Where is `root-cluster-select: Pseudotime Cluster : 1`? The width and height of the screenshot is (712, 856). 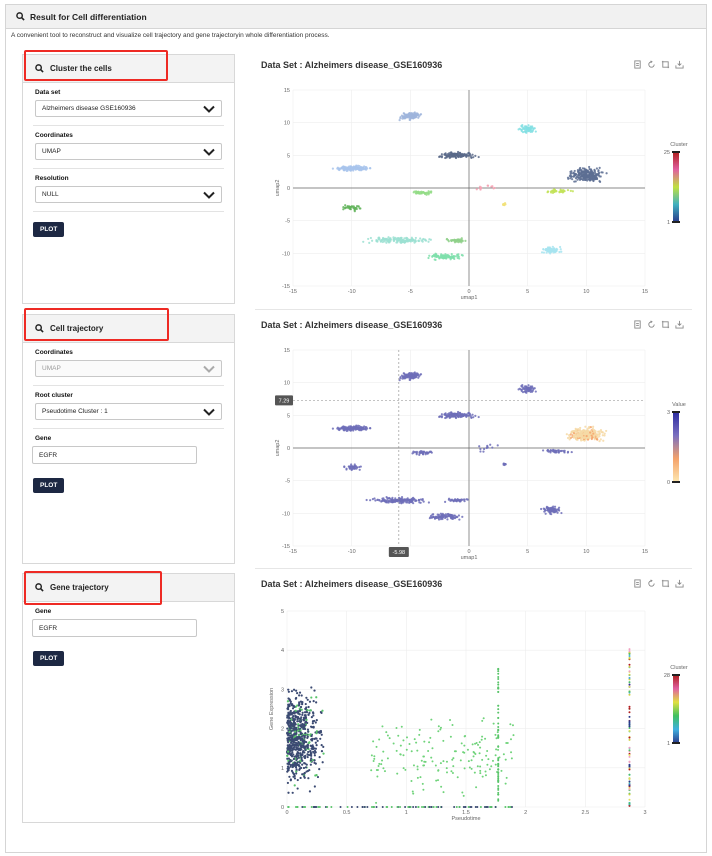 root-cluster-select: Pseudotime Cluster : 1 is located at coordinates (128, 411).